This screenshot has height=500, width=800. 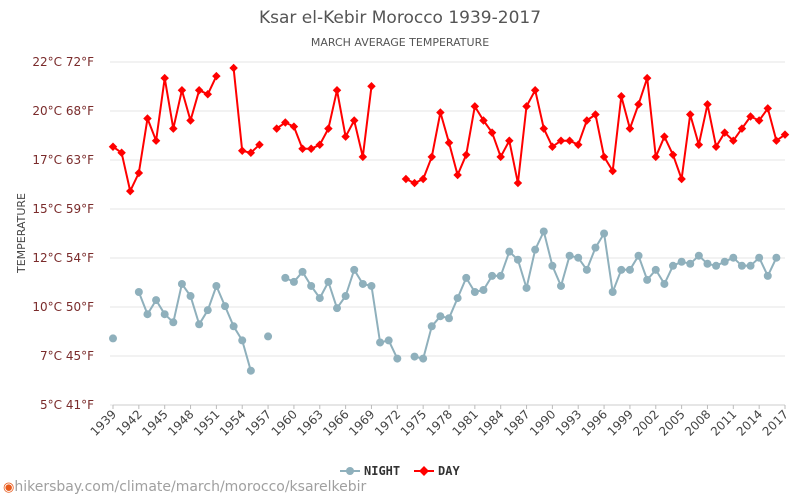 I want to click on x-tick-label: 1957, so click(x=258, y=422).